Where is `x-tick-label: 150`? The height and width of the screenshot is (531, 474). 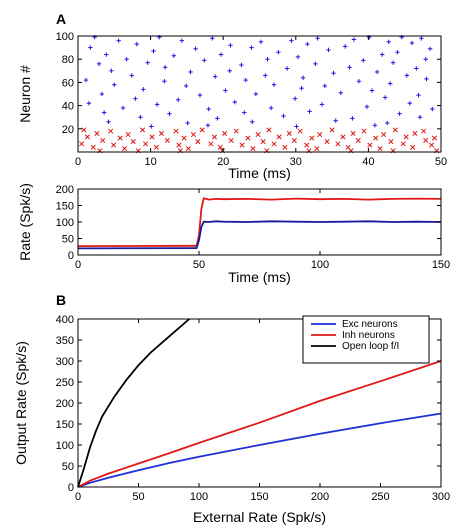
x-tick-label: 150 is located at coordinates (259, 497).